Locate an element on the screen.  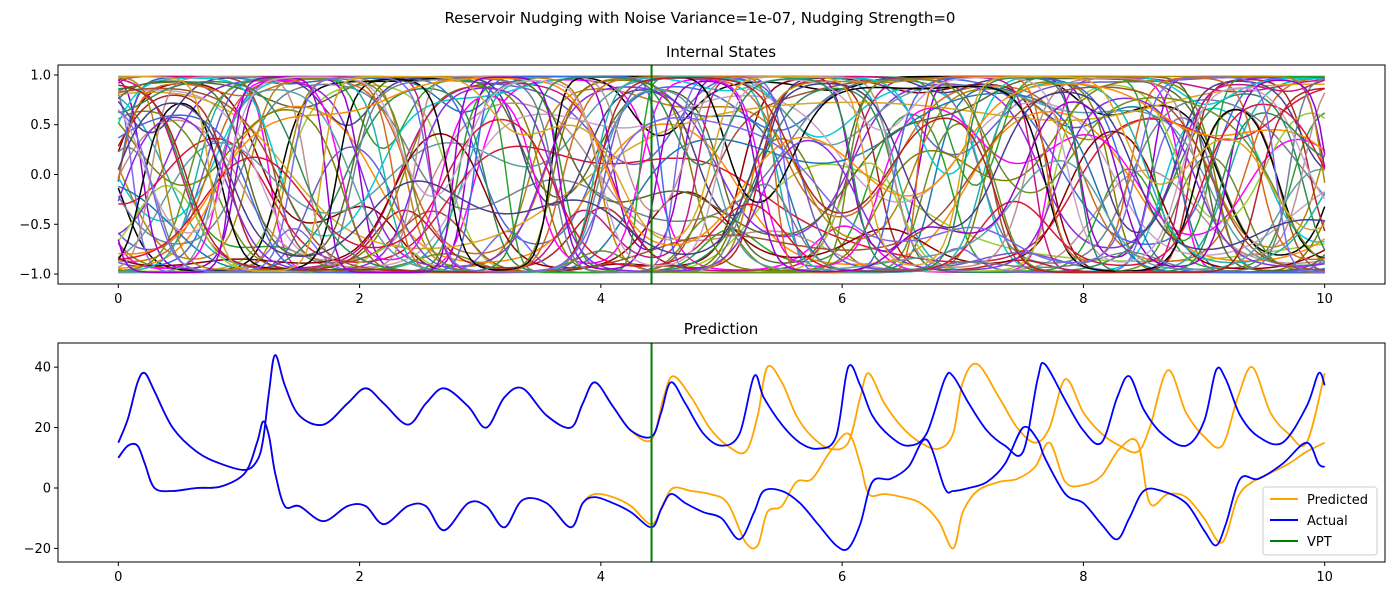
legend-label-predicted: Predicted is located at coordinates (1337, 500).